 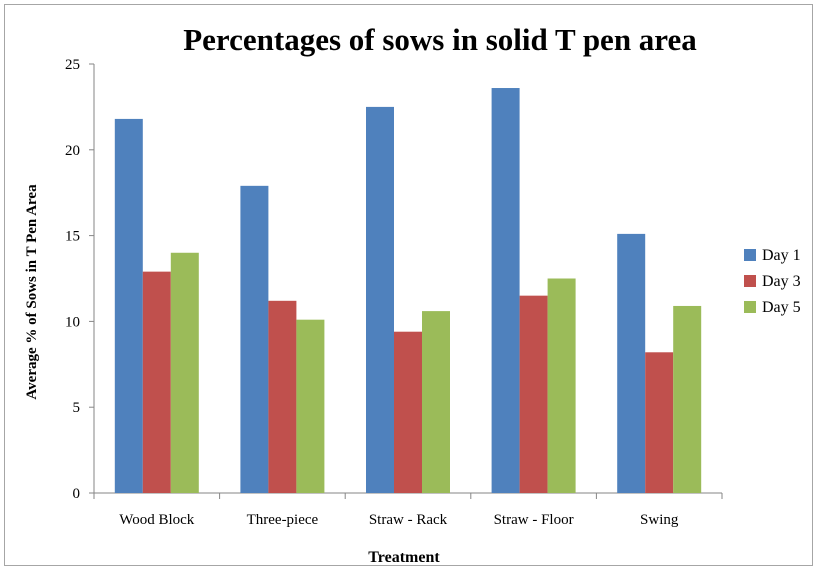 I want to click on x-tick-label: Straw - Rack, so click(x=408, y=520).